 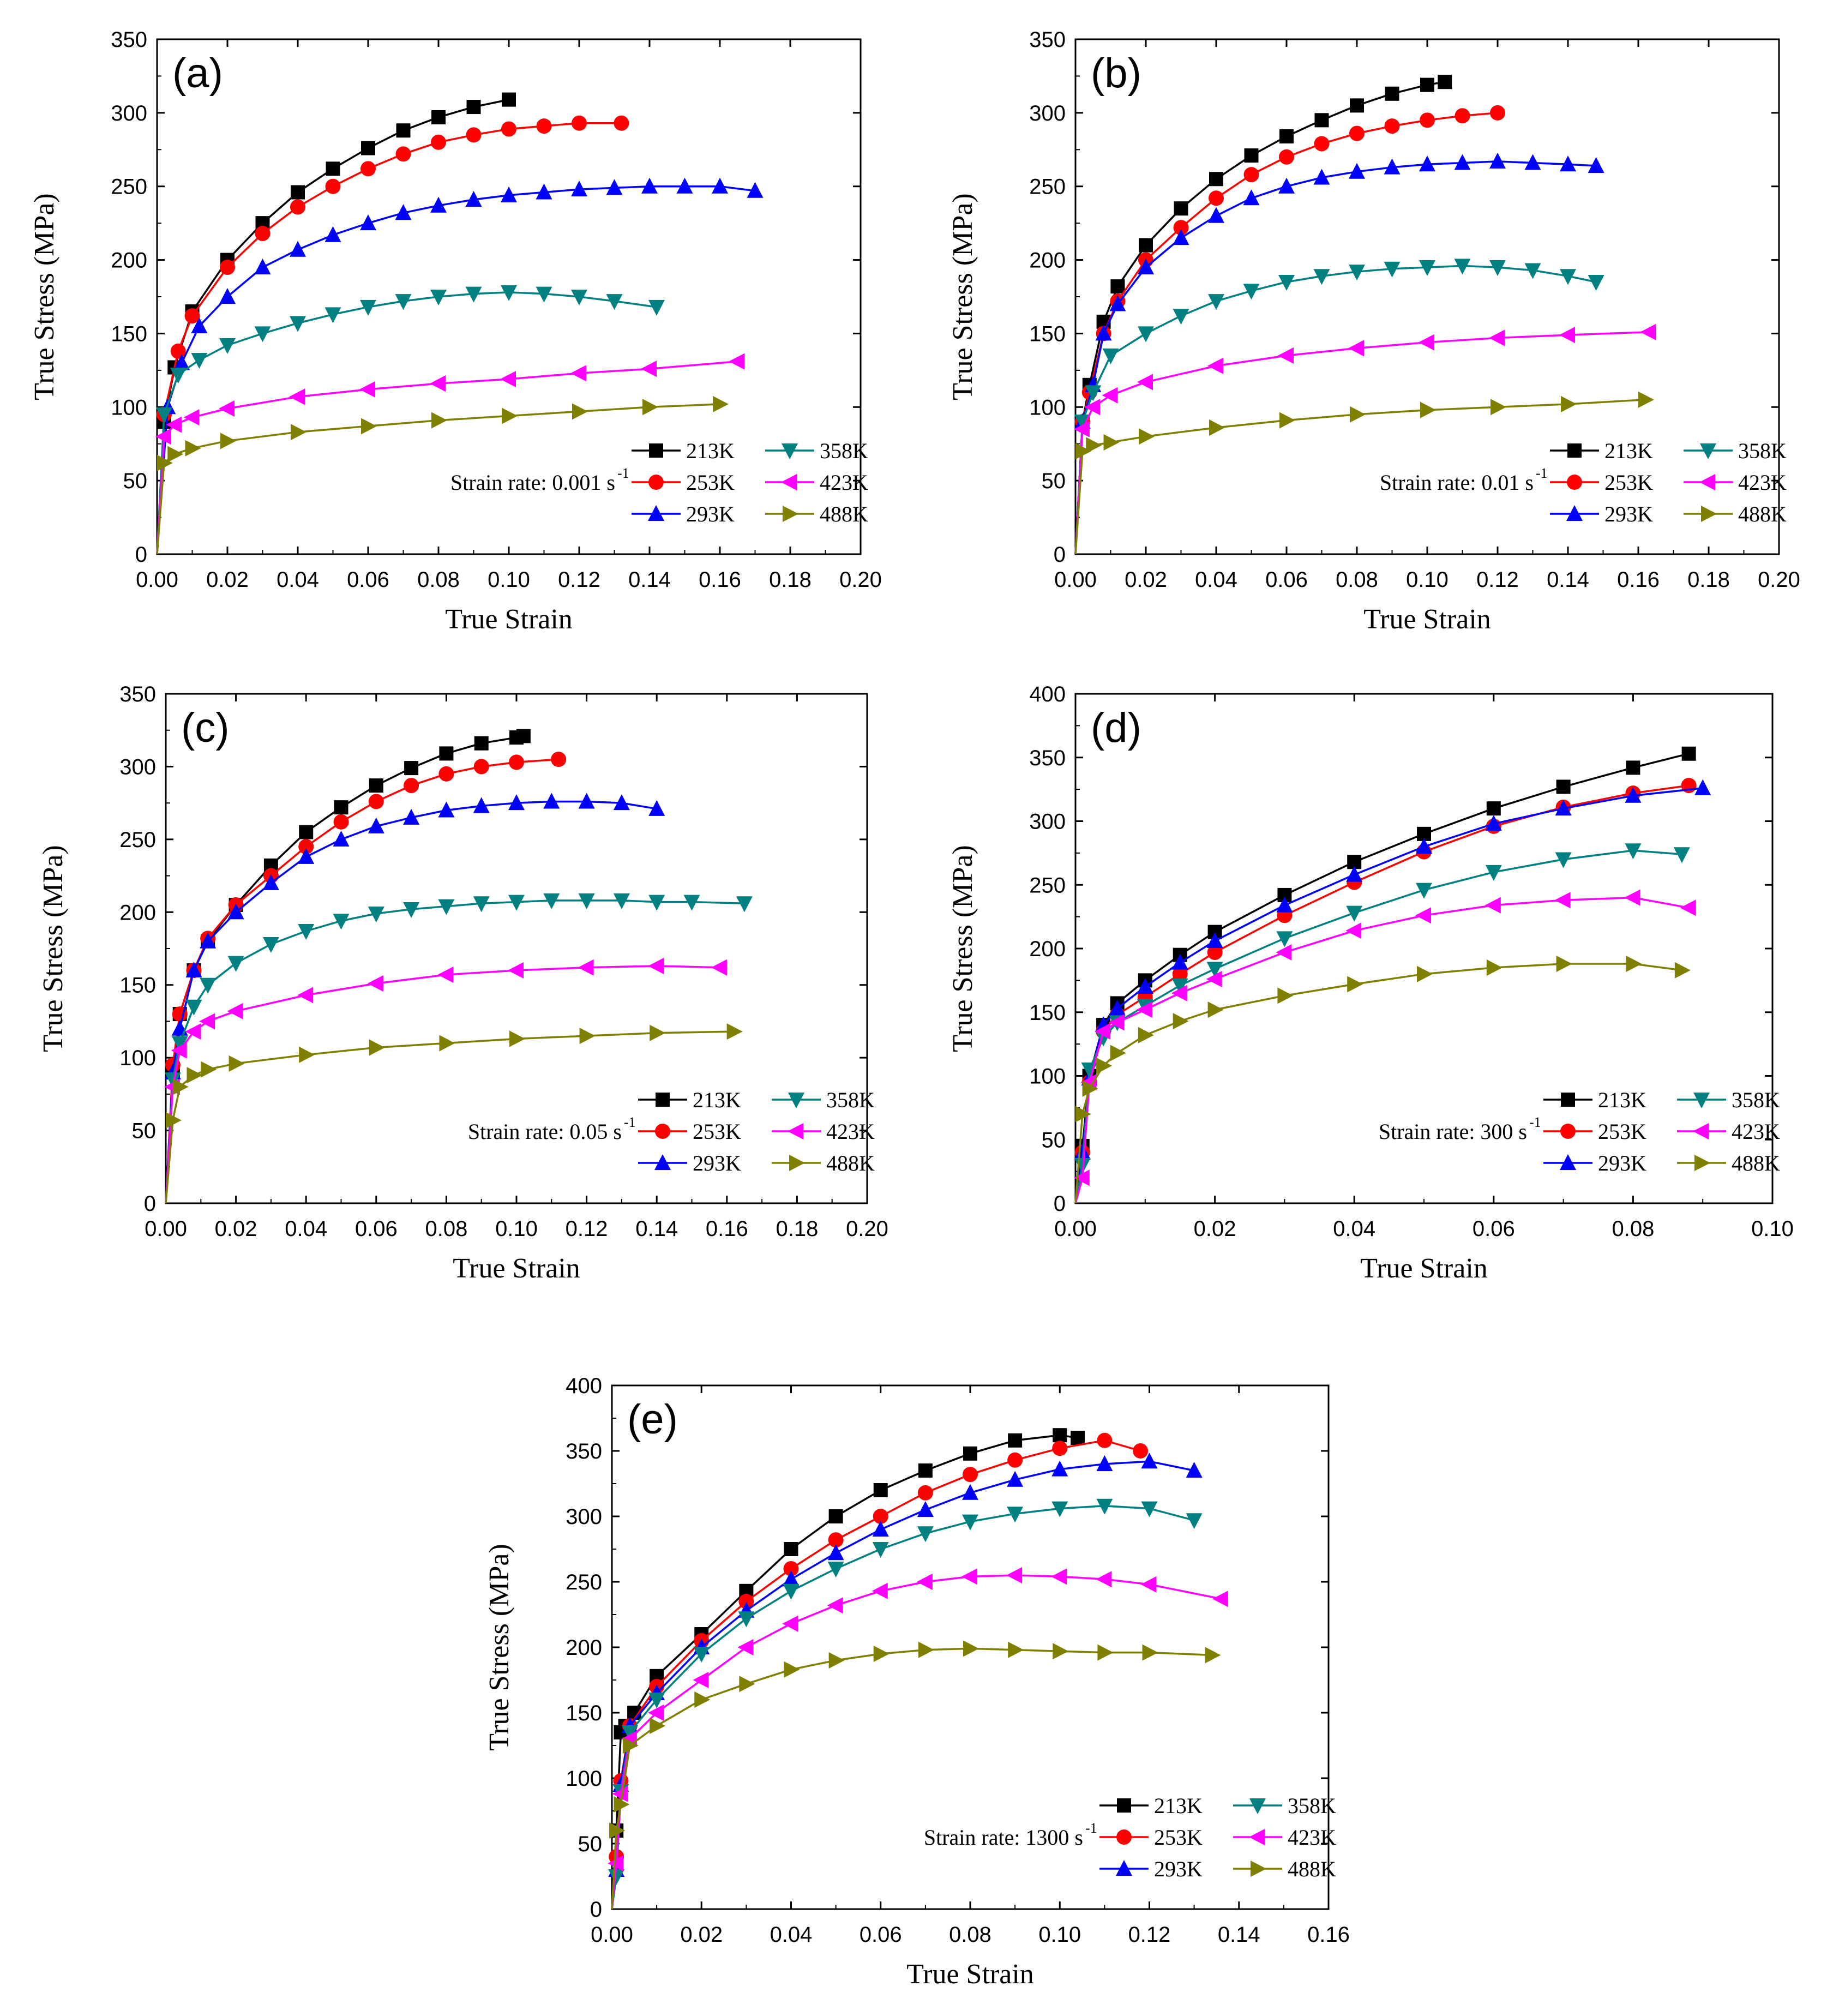 What do you see at coordinates (791, 1935) in the screenshot?
I see `x-tick-label: 0.04` at bounding box center [791, 1935].